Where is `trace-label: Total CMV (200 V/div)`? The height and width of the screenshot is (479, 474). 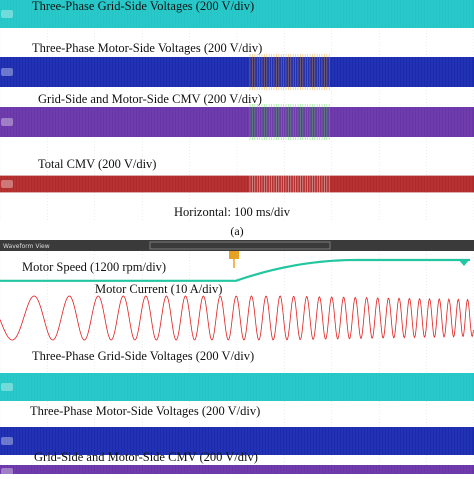 trace-label: Total CMV (200 V/div) is located at coordinates (97, 164).